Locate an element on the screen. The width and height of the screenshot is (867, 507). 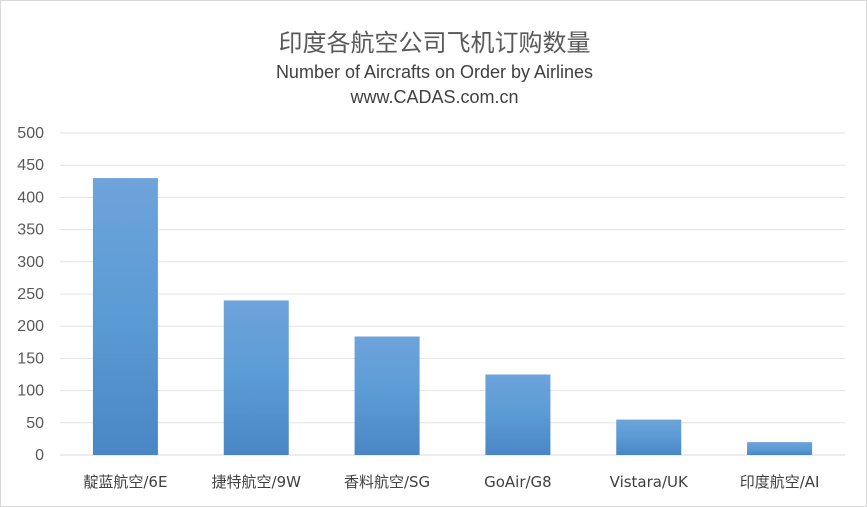
y-tick-label: 450 is located at coordinates (30, 165).